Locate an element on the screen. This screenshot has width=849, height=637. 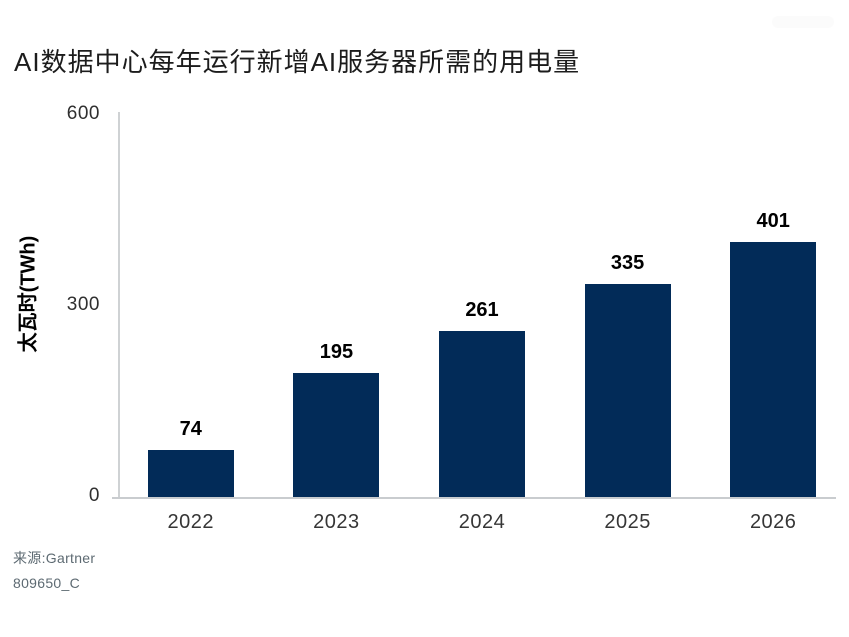
x-tick-label: 2023 is located at coordinates (336, 522).